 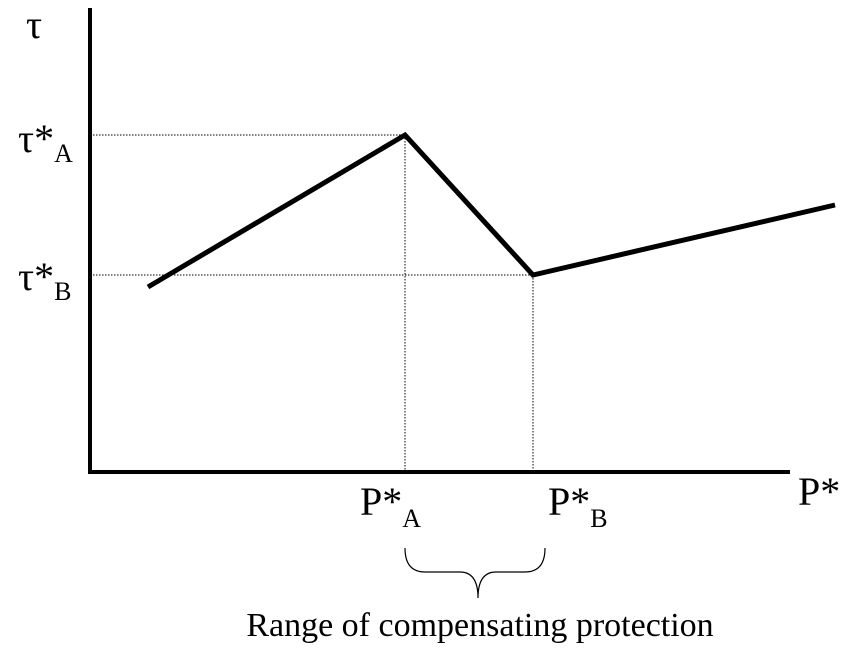 I want to click on x-label: P*B, so click(x=578, y=506).